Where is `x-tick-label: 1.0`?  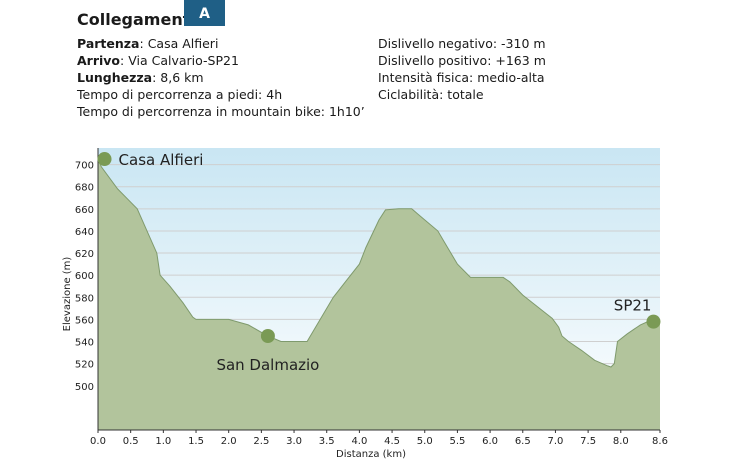 x-tick-label: 1.0 is located at coordinates (163, 441).